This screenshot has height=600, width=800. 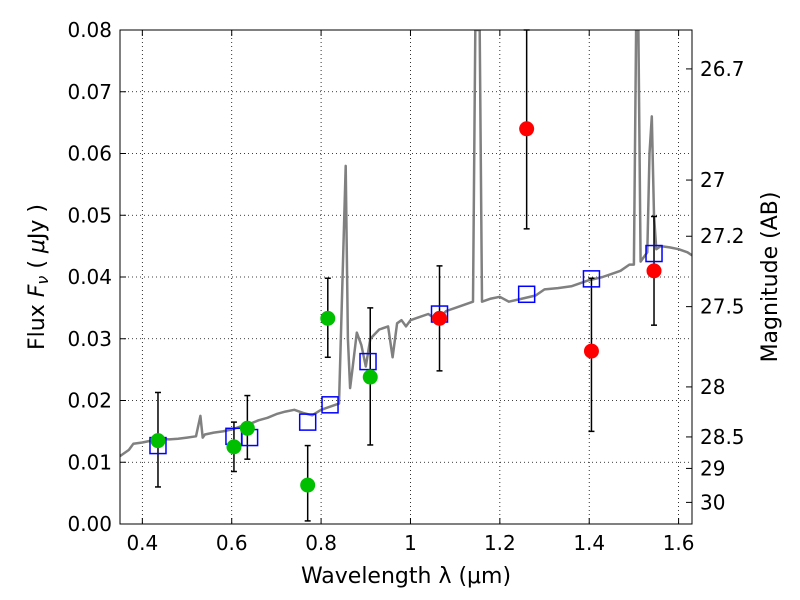 What do you see at coordinates (712, 180) in the screenshot?
I see `right-tick-label: 27` at bounding box center [712, 180].